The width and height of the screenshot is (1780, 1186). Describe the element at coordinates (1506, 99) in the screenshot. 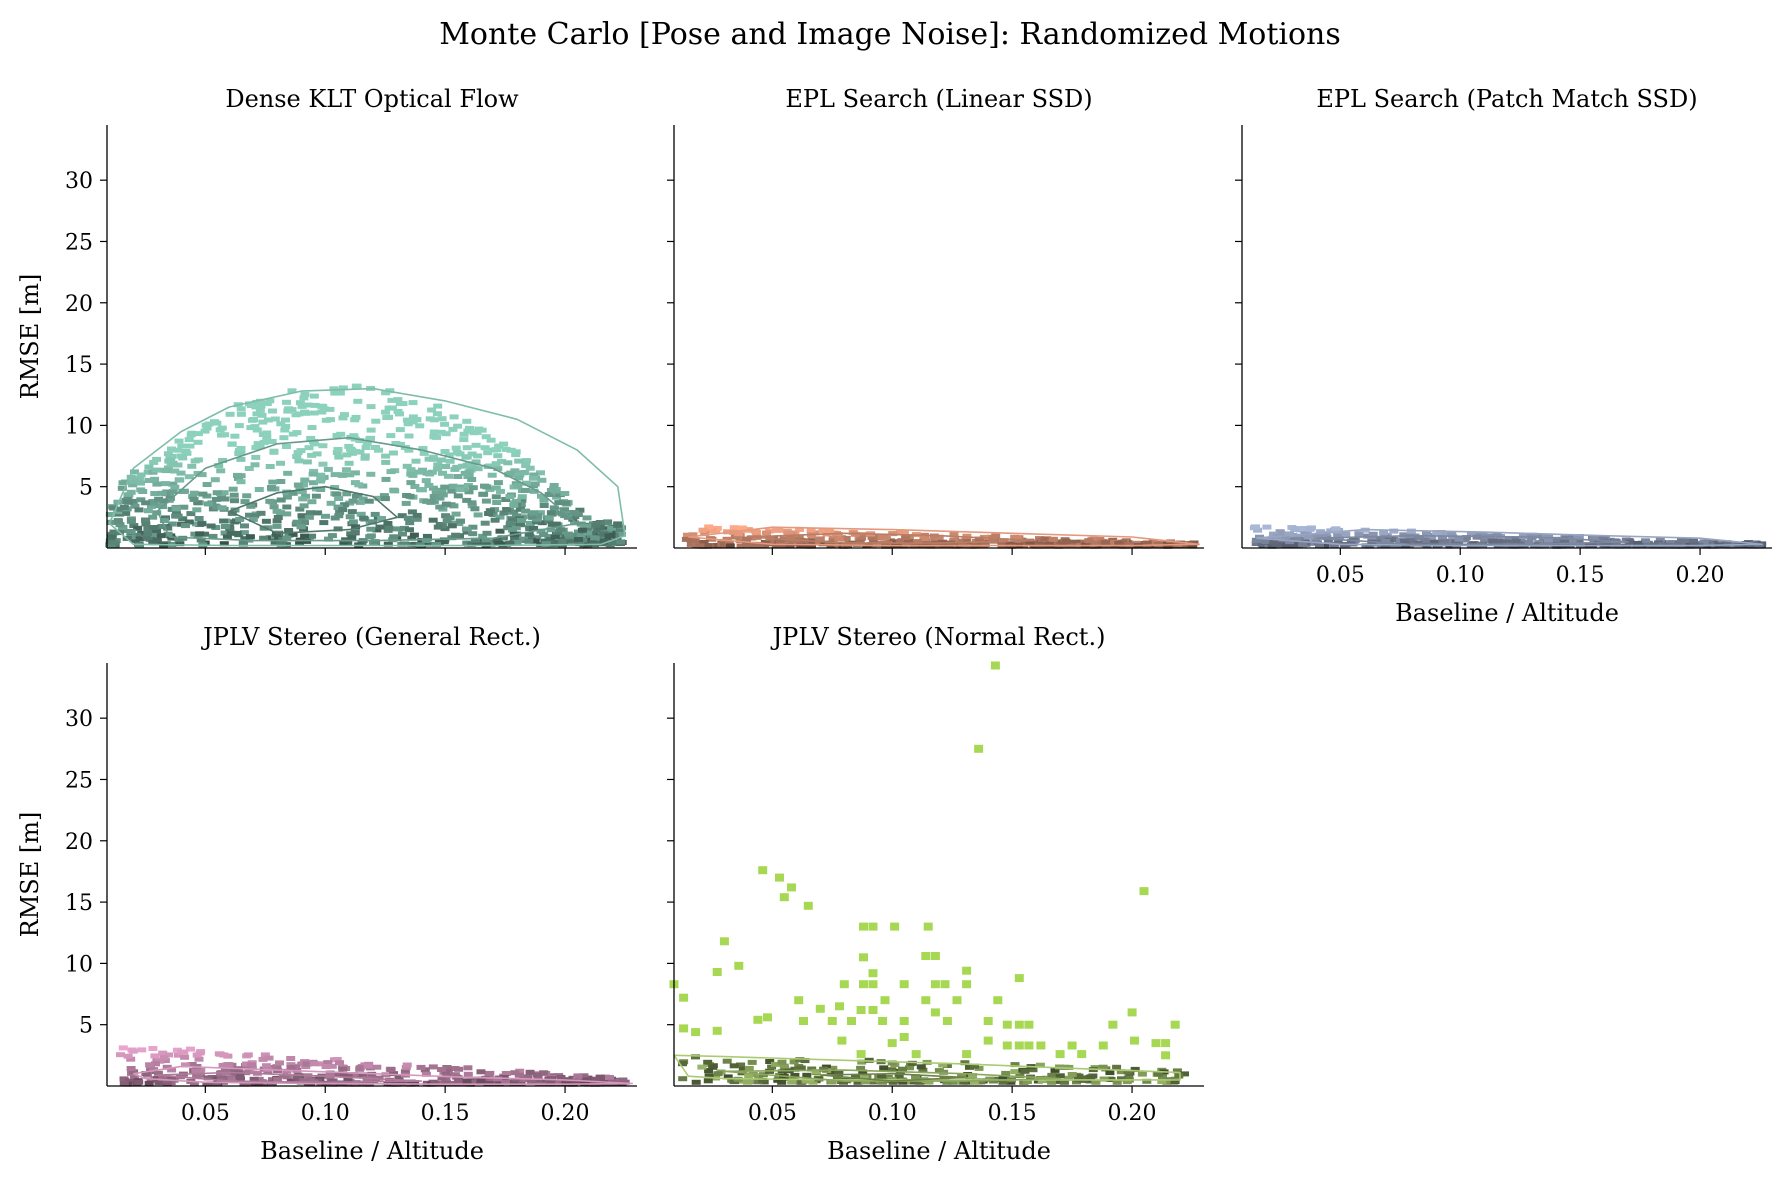

I see `subplot-title: EPL Search (Patch Match SSD)` at that location.